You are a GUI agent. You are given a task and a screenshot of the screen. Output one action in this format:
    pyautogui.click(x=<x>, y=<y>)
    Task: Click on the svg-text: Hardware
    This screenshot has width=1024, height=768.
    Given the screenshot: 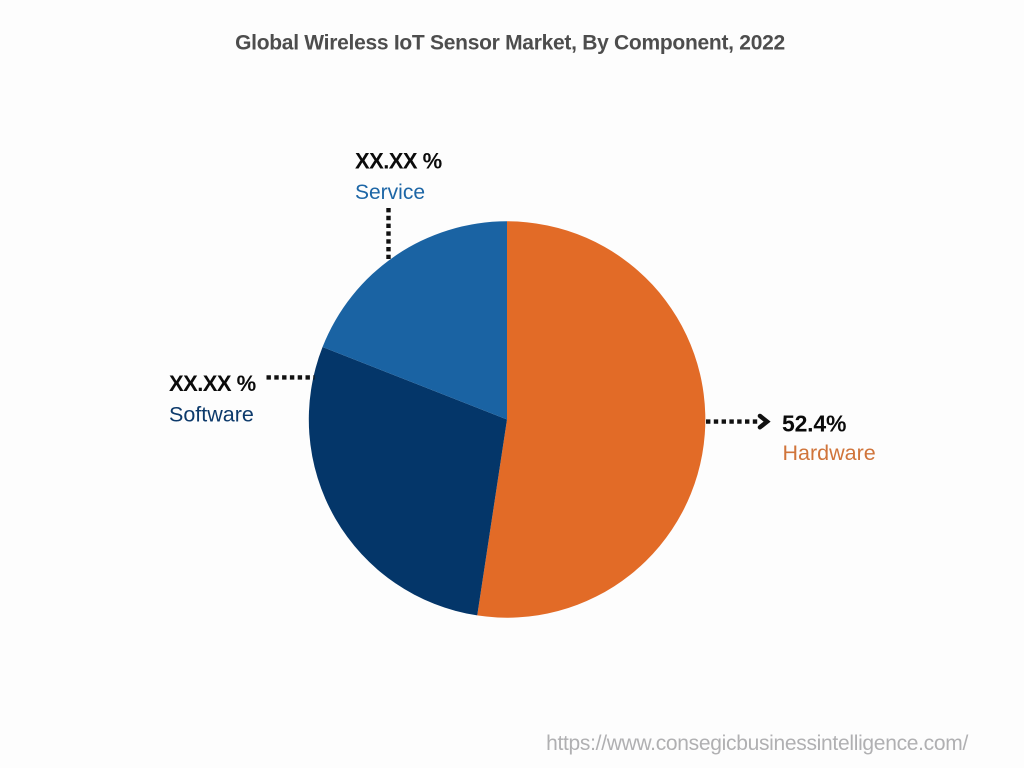 What is the action you would take?
    pyautogui.click(x=829, y=453)
    